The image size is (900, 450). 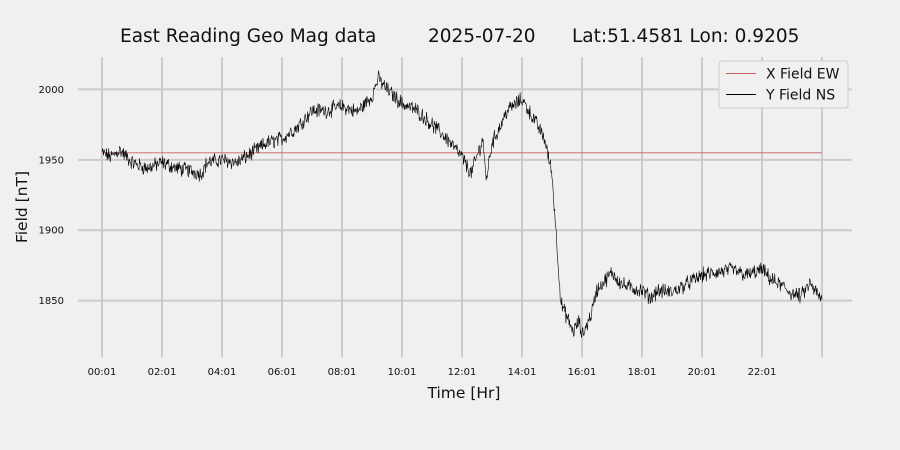 I want to click on y-tick-label: 2000, so click(x=51, y=90).